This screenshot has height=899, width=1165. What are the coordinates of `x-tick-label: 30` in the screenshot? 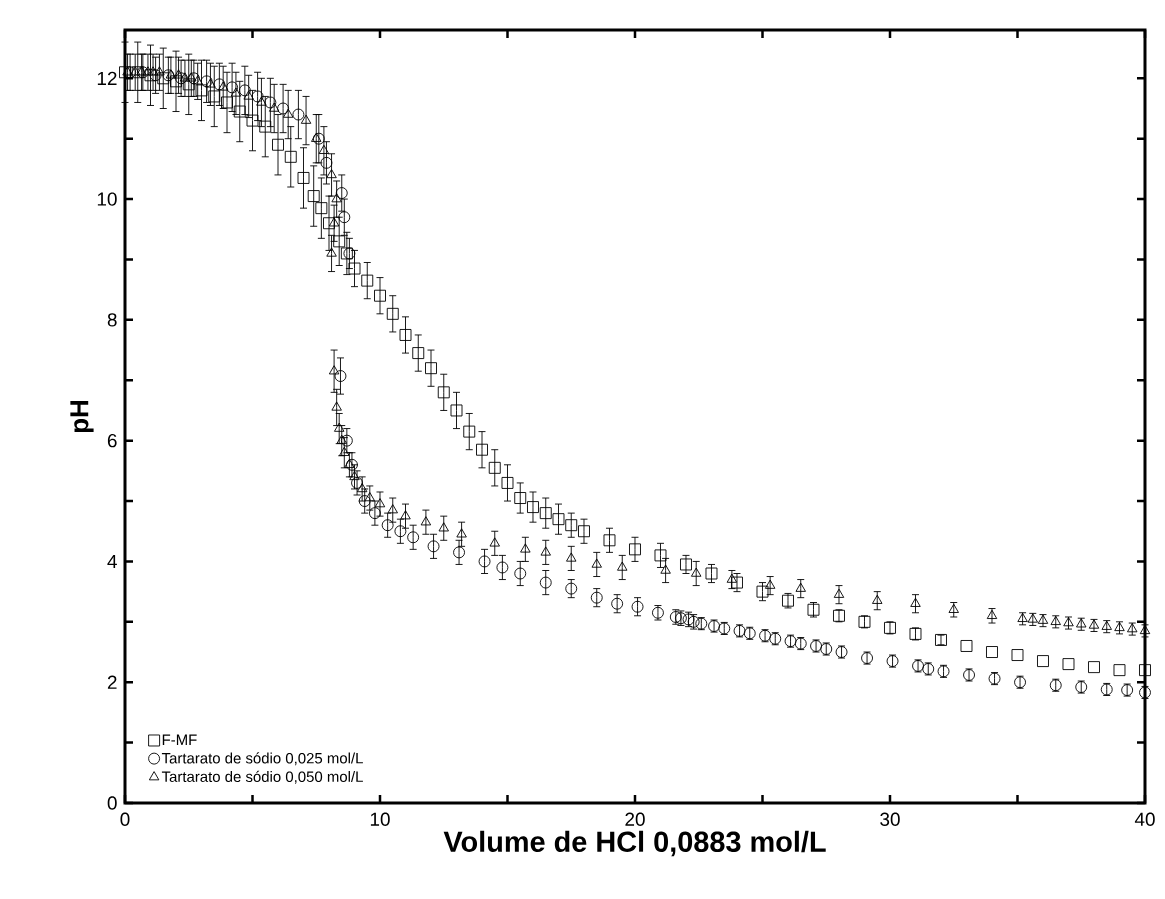 It's located at (890, 819).